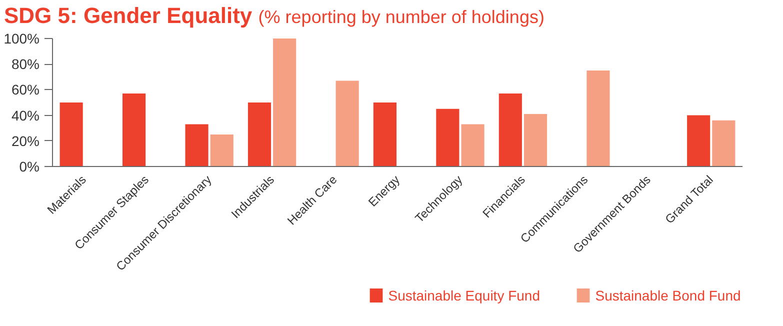 This screenshot has width=783, height=326. I want to click on y-tick-label: 40%, so click(25, 115).